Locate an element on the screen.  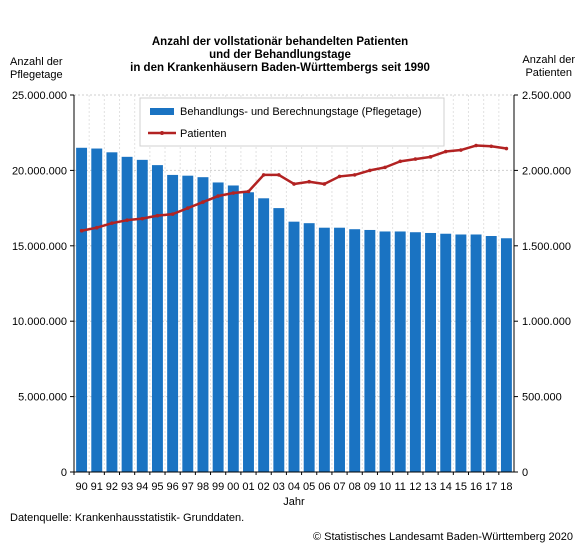
x-tick-label-99: 99 is located at coordinates (218, 487).